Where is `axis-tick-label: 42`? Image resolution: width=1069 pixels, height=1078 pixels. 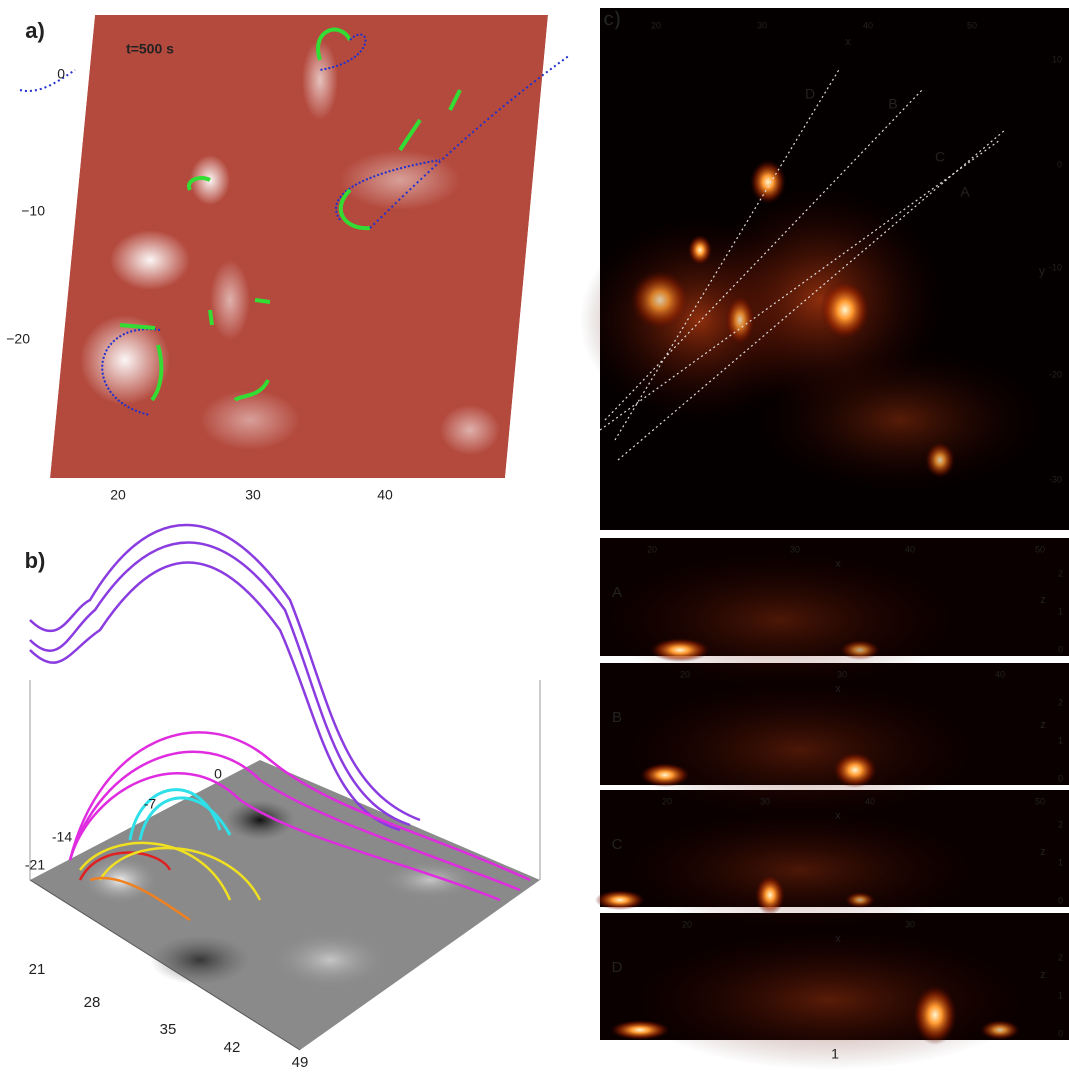
axis-tick-label: 42 is located at coordinates (232, 1047).